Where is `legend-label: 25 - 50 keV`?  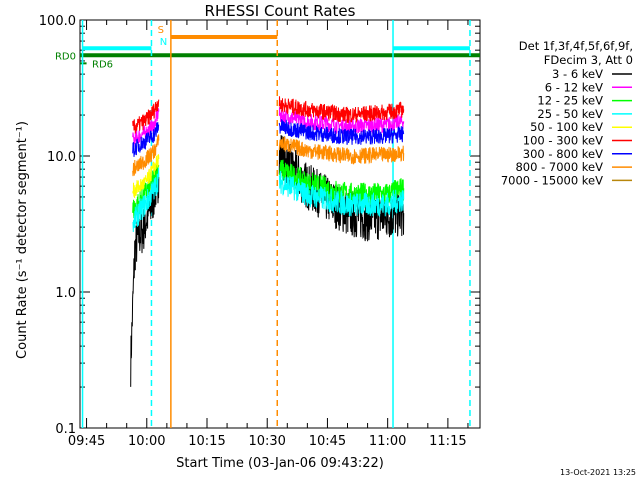
legend-label: 25 - 50 keV is located at coordinates (570, 114).